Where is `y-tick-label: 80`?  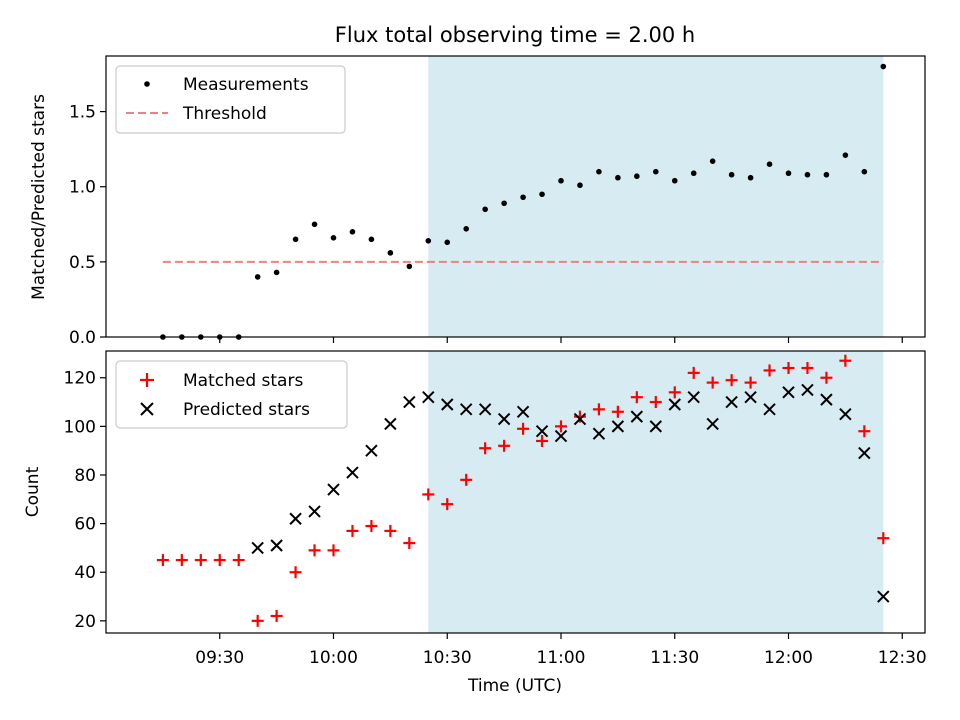 y-tick-label: 80 is located at coordinates (85, 476).